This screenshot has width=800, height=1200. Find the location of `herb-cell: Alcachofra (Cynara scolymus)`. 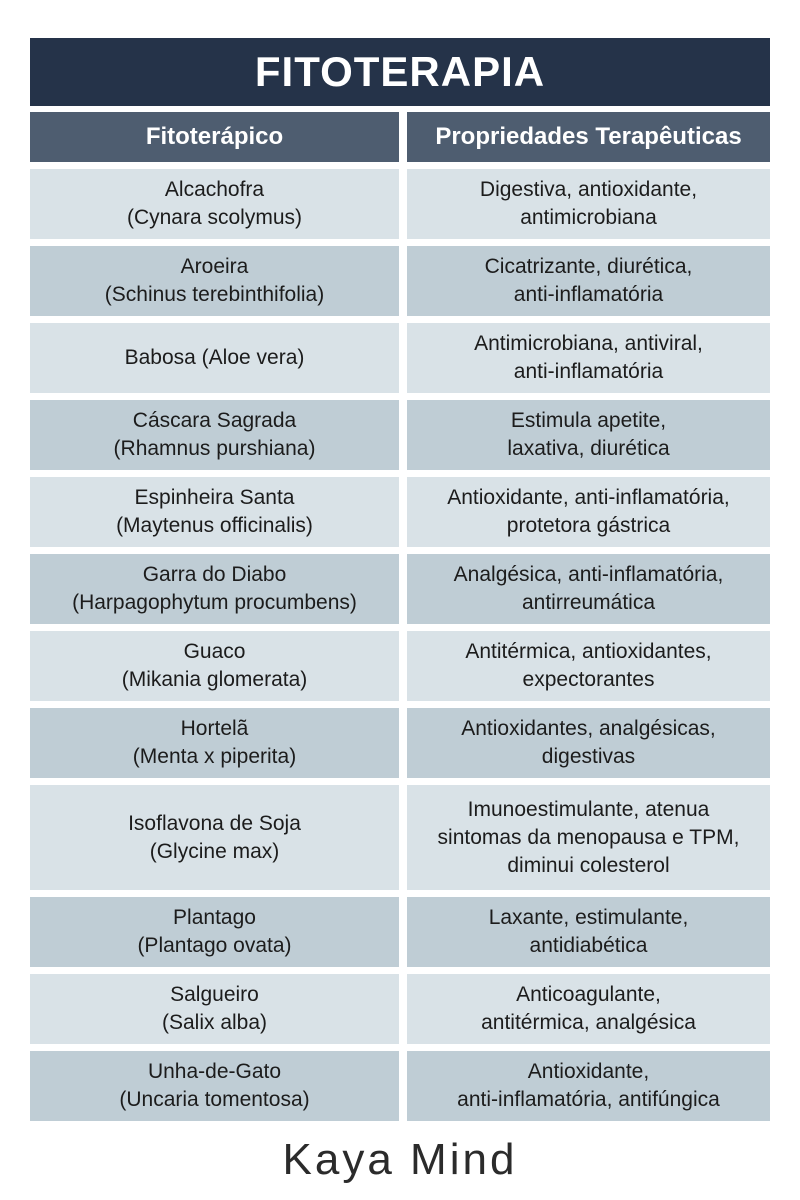

herb-cell: Alcachofra (Cynara scolymus) is located at coordinates (214, 204).